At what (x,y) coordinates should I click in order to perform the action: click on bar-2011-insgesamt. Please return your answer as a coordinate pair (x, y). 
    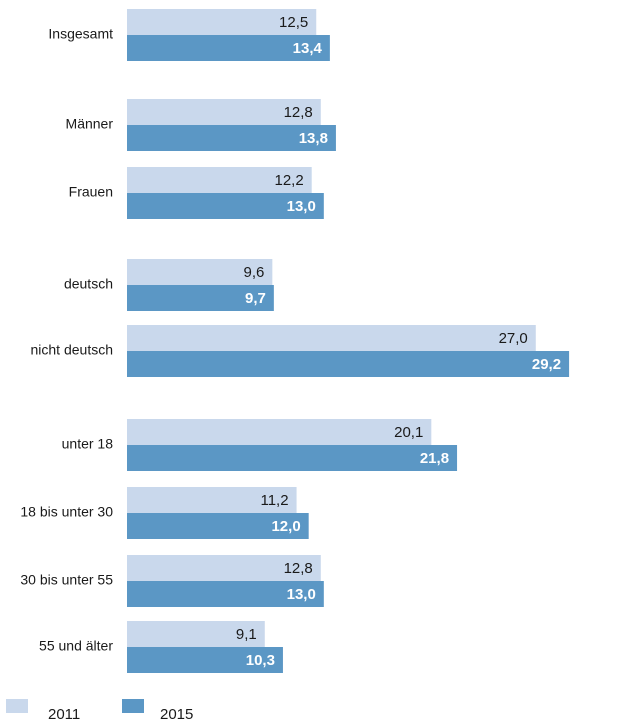
    Looking at the image, I should click on (222, 22).